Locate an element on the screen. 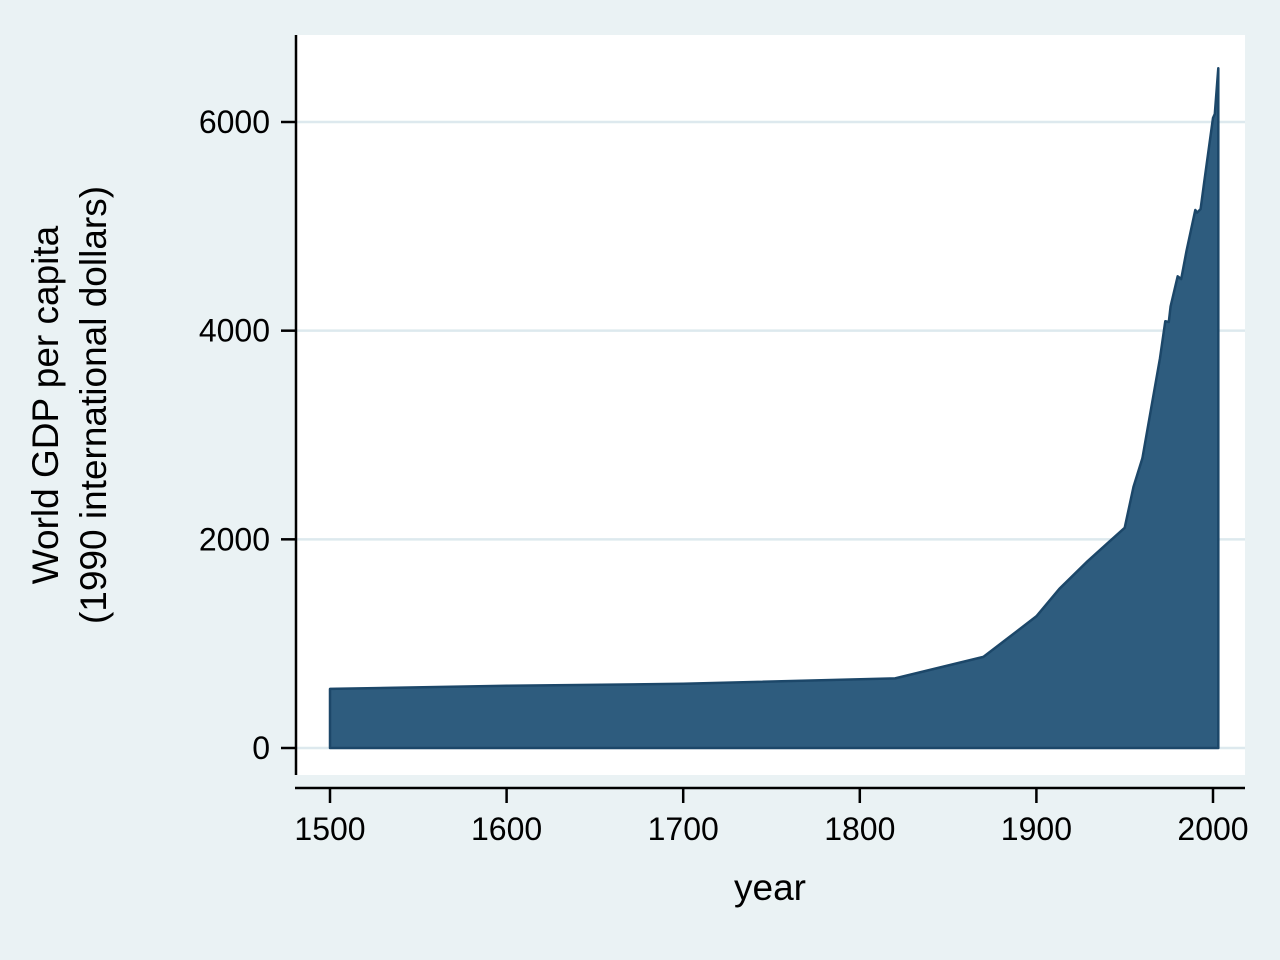 This screenshot has width=1280, height=960. y-axis-title-line1: World GDP per capita is located at coordinates (45, 404).